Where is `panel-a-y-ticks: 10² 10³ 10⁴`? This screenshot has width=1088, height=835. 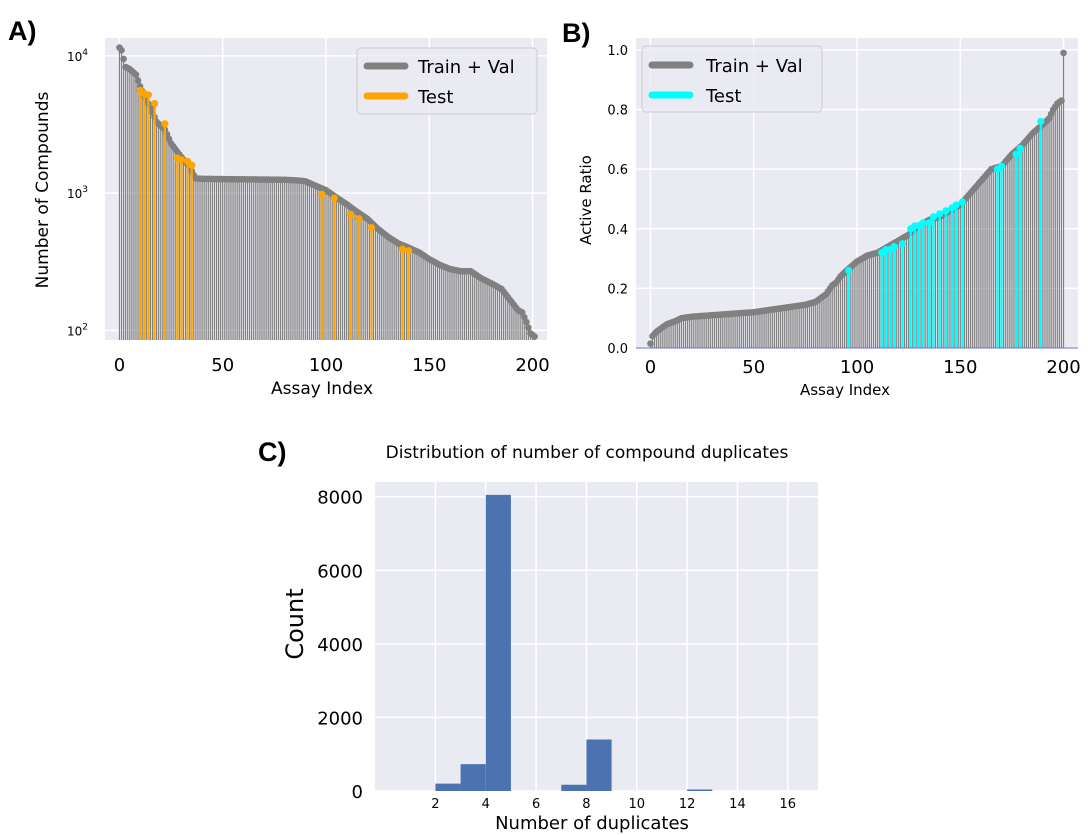
panel-a-y-ticks: 10² 10³ 10⁴ is located at coordinates (77, 193).